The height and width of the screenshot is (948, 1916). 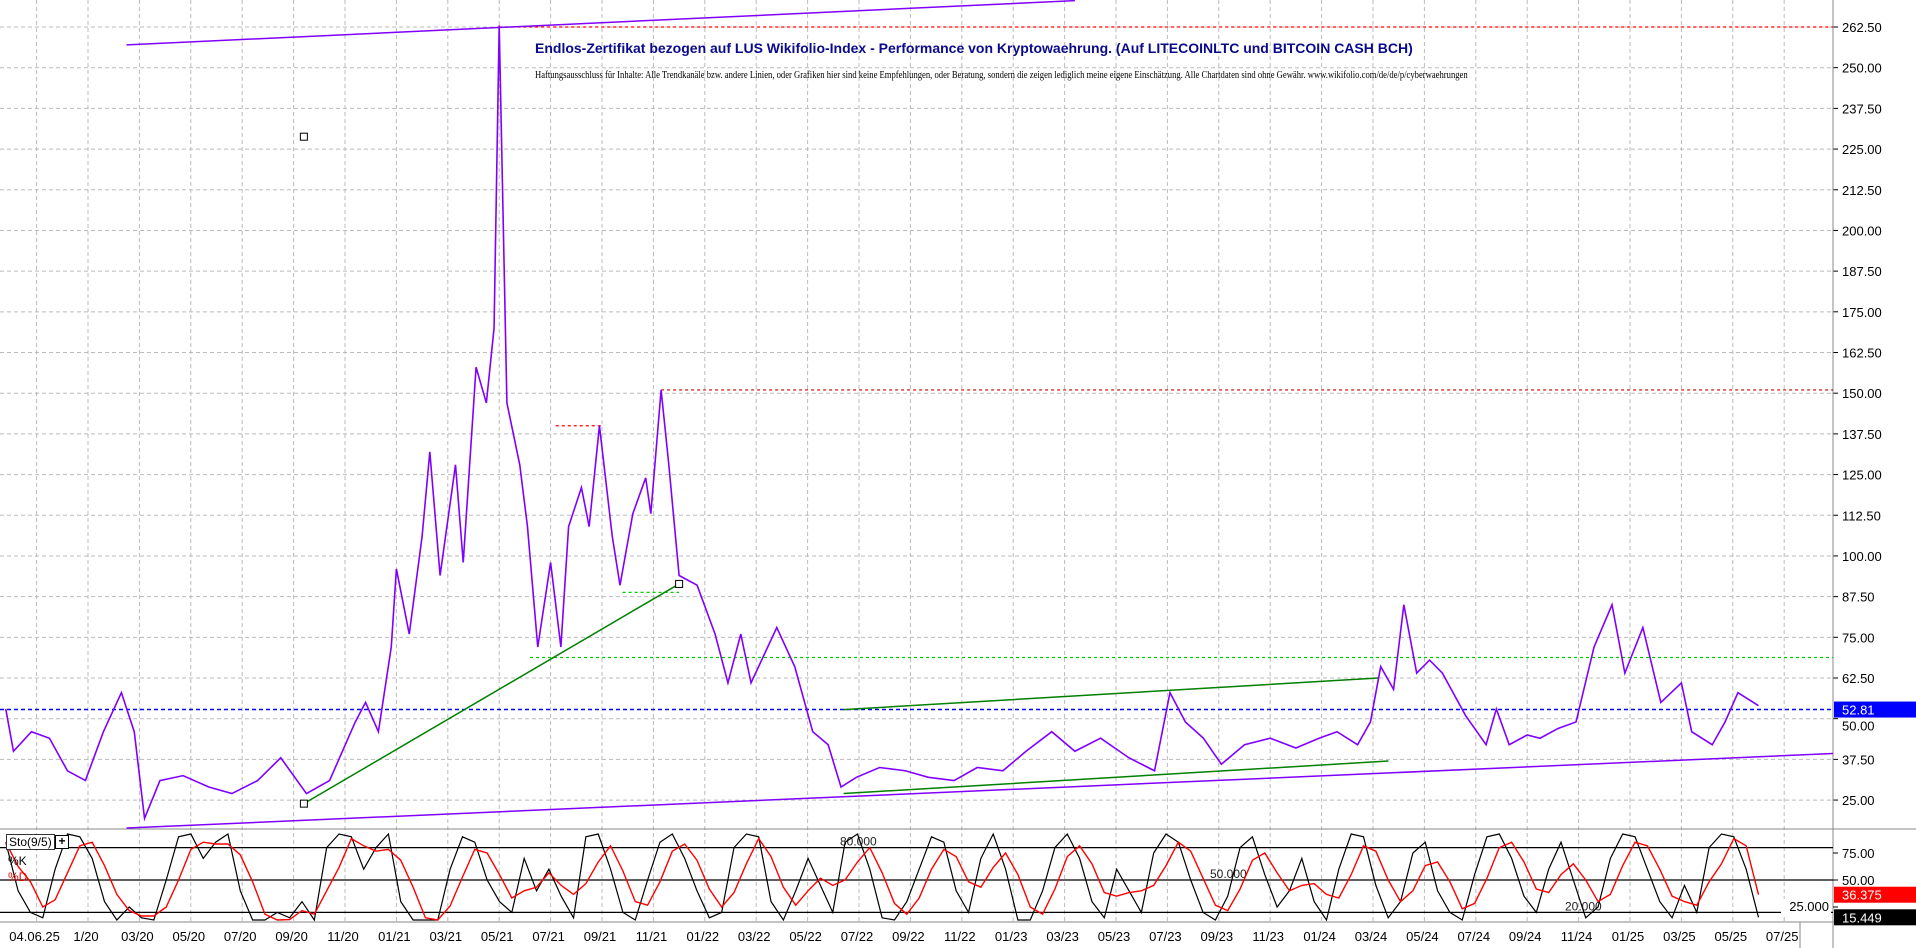 I want to click on d-current-badge, so click(x=1875, y=894).